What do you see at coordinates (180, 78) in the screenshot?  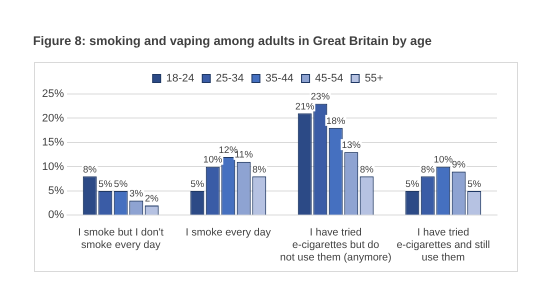 I see `legend-label: 18-24` at bounding box center [180, 78].